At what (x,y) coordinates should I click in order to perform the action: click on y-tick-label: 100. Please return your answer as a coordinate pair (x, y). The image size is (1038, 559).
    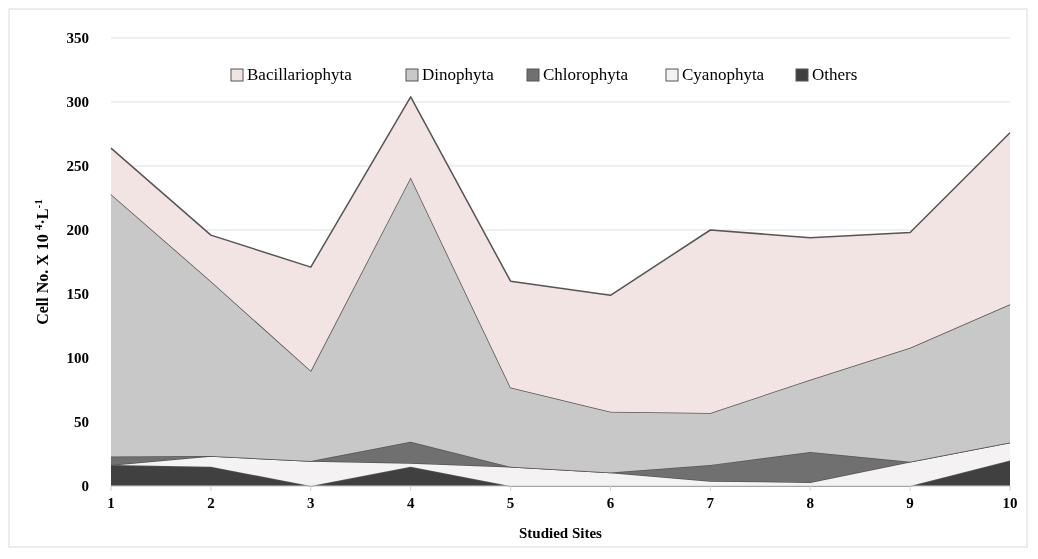
    Looking at the image, I should click on (77, 358).